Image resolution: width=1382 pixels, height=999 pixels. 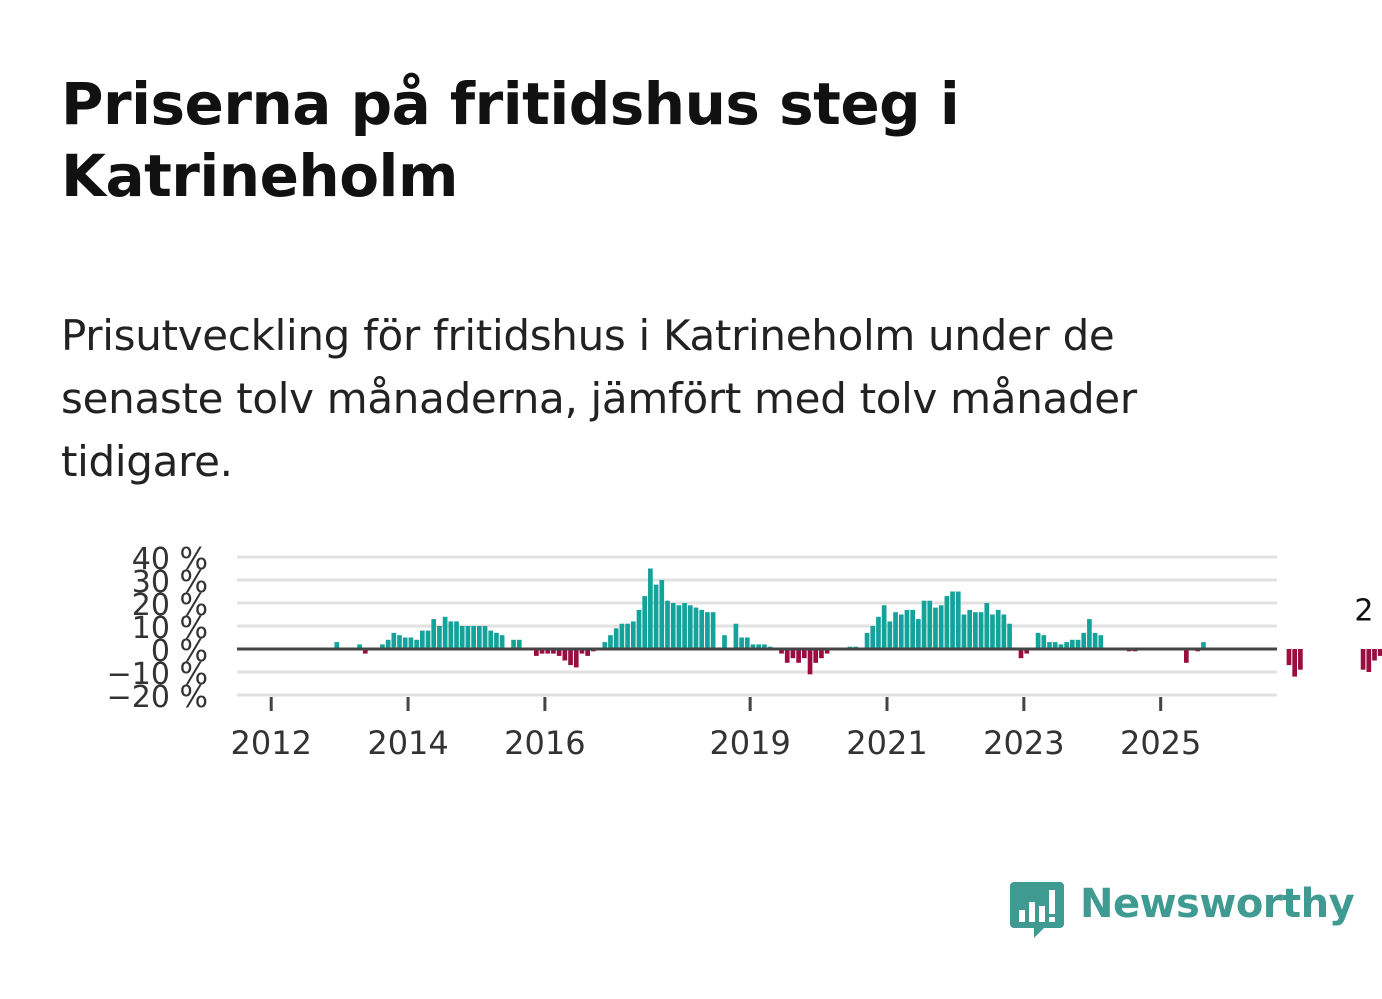 I want to click on brand-name: Newsworthy, so click(x=1217, y=904).